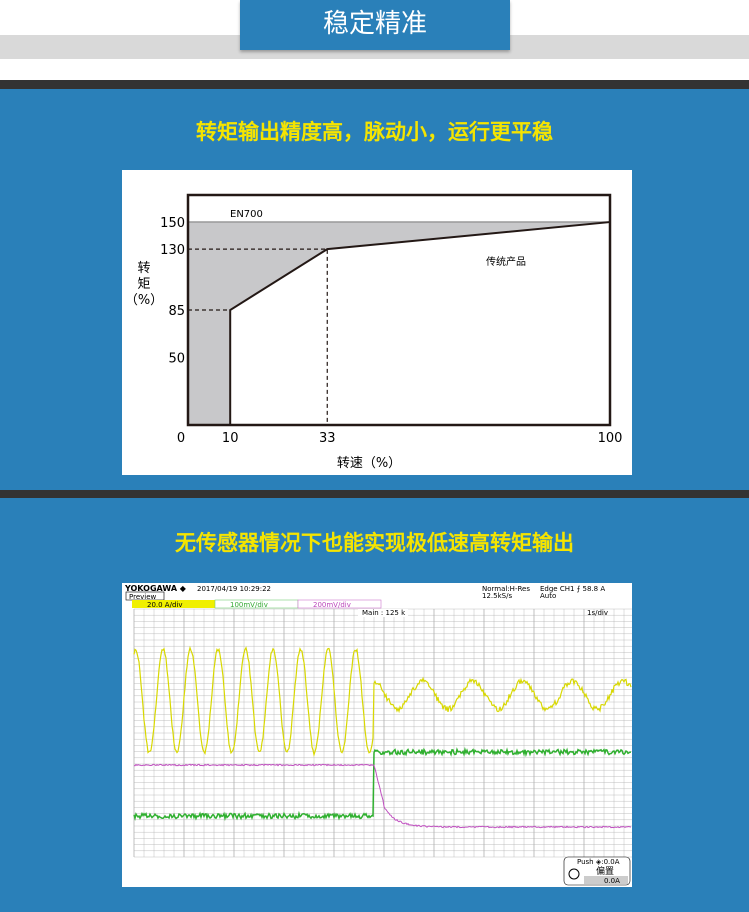  I want to click on traditional-annotation: 传统产品, so click(506, 261).